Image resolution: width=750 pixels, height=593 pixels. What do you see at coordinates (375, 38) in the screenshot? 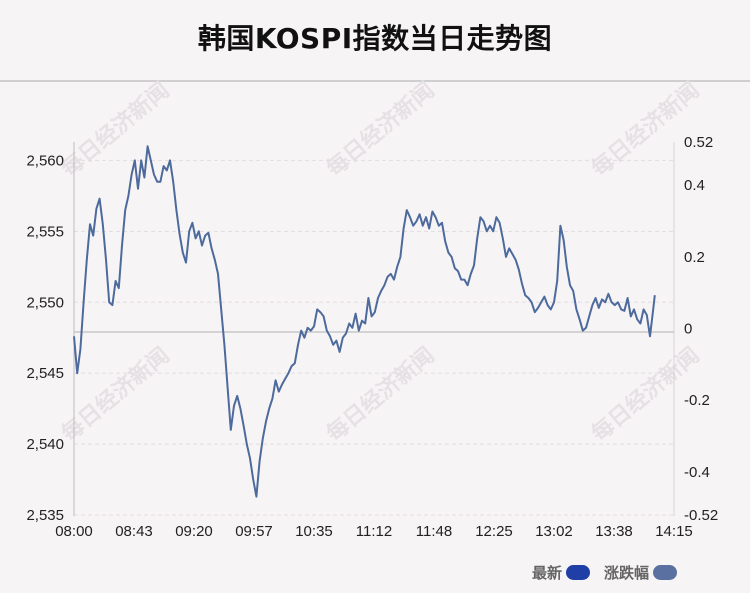
I see `chart-title: 韩国KOSPI指数当日走势图` at bounding box center [375, 38].